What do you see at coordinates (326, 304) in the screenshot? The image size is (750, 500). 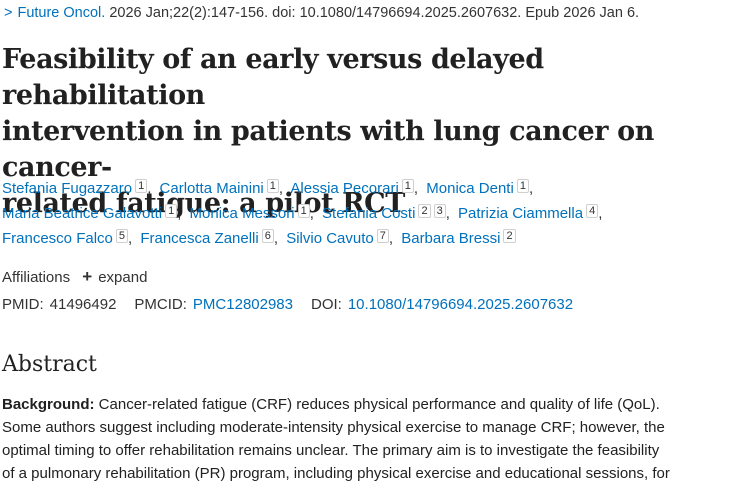 I see `doi-label: DOI:` at bounding box center [326, 304].